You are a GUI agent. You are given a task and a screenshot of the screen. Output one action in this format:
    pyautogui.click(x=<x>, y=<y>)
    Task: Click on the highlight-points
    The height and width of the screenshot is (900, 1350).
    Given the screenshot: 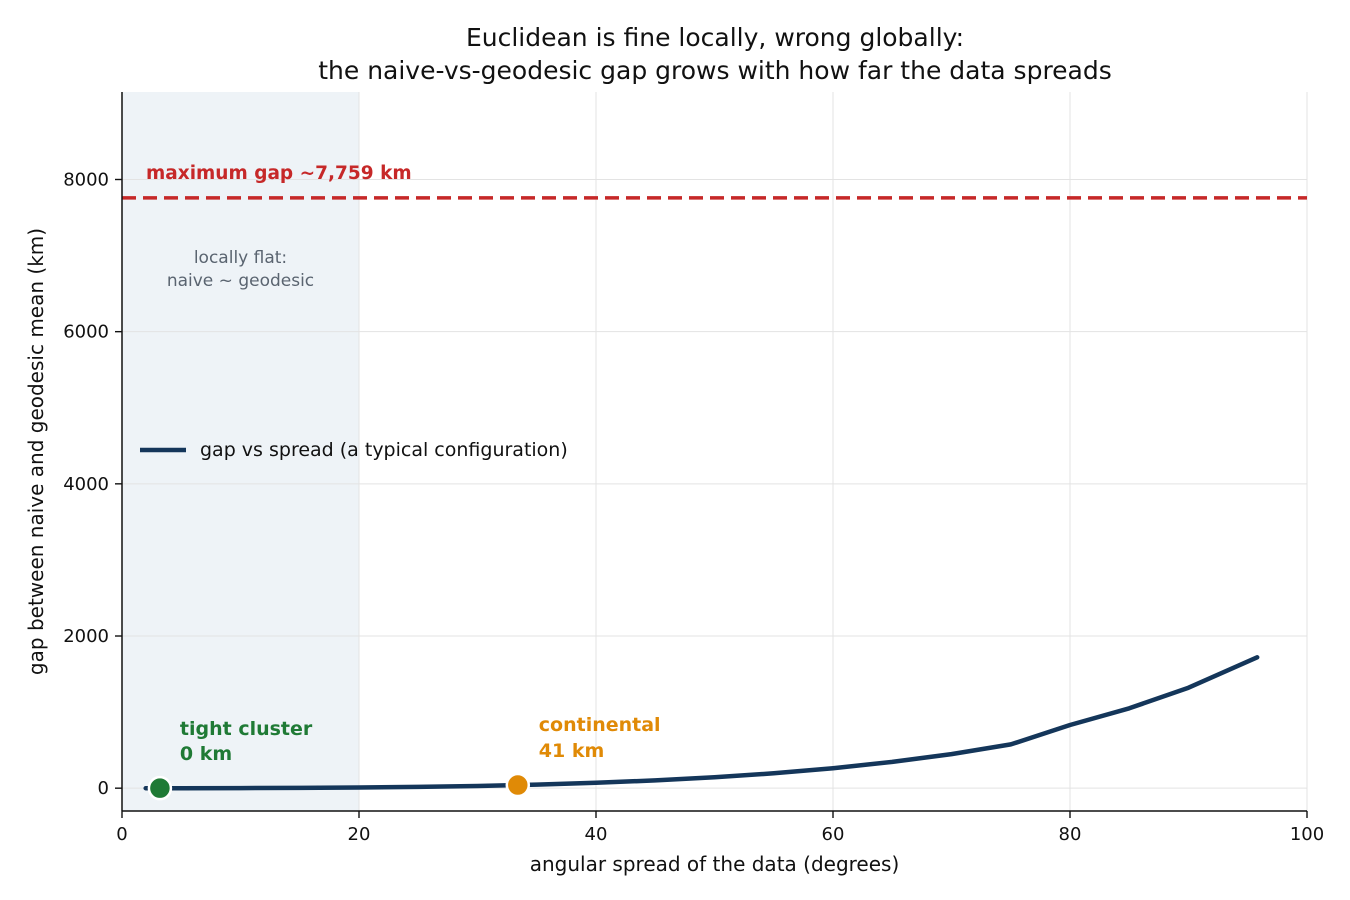 What is the action you would take?
    pyautogui.click(x=339, y=786)
    